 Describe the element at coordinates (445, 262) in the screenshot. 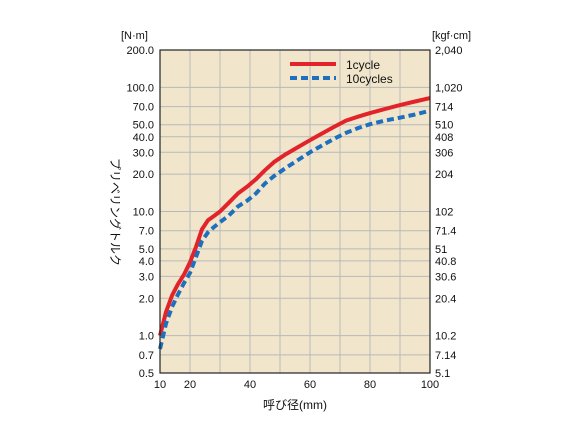

I see `y-tick-label-right: 40.8` at that location.